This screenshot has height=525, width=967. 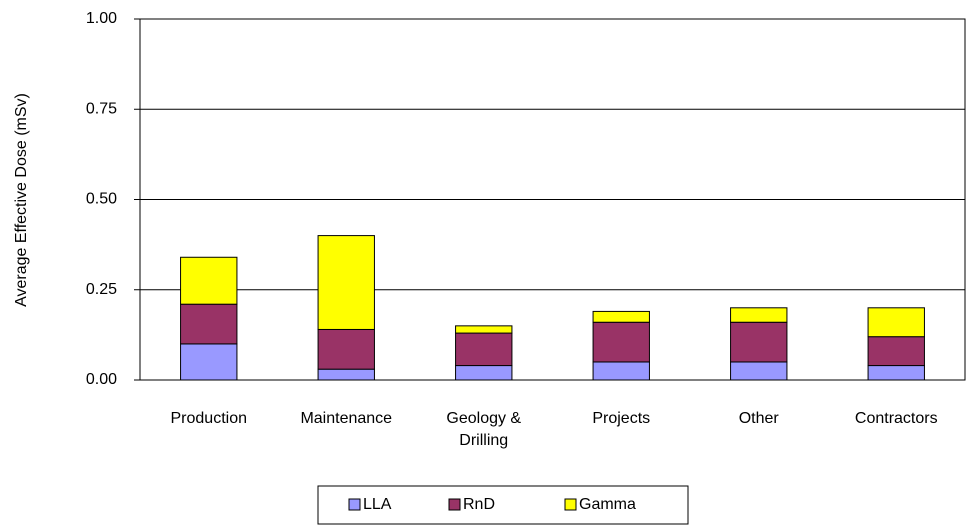 I want to click on legend-label: RnD, so click(x=479, y=504).